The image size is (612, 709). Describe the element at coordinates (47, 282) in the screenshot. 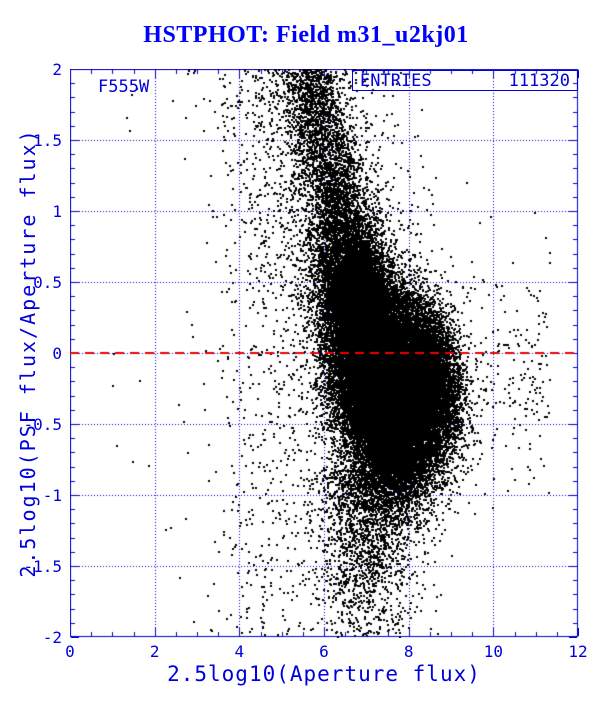

I see `y-tick-label: 0.5` at that location.